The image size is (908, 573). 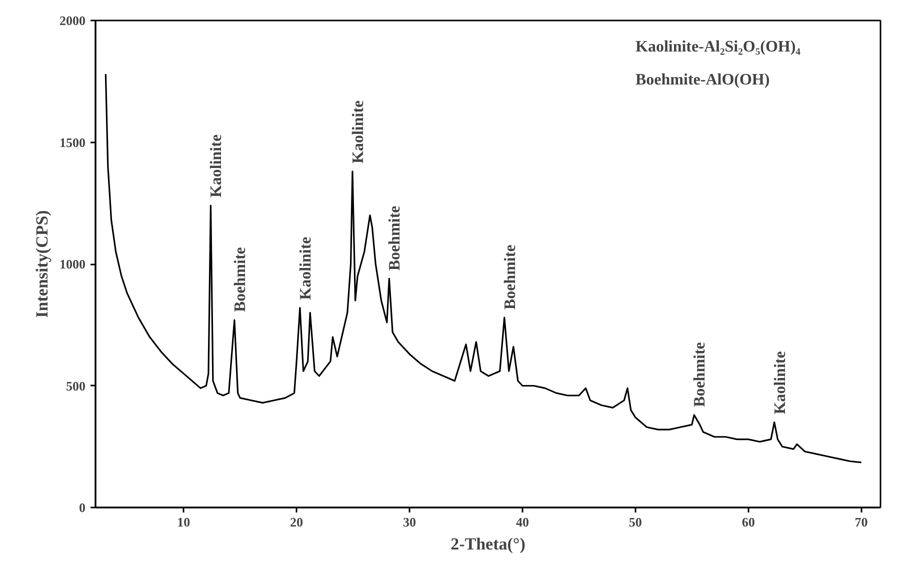 I want to click on x-tick-label: 70, so click(x=861, y=522).